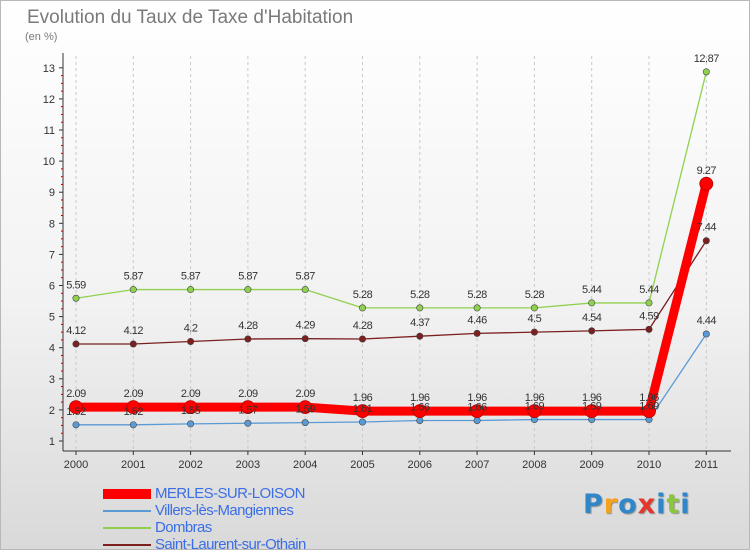 This screenshot has width=750, height=550. Describe the element at coordinates (52, 411) in the screenshot. I see `y-tick-label: 2` at that location.